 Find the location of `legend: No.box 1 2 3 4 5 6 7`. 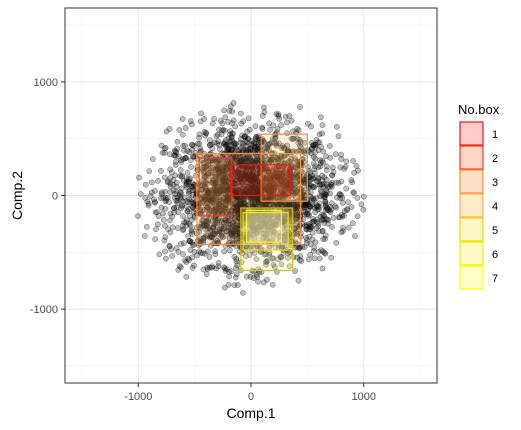

legend: No.box 1 2 3 4 5 6 7 is located at coordinates (479, 196).